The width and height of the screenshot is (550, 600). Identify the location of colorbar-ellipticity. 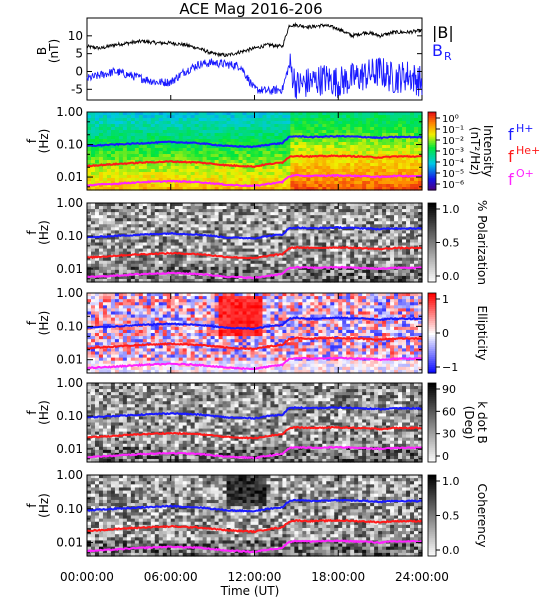
(432, 333).